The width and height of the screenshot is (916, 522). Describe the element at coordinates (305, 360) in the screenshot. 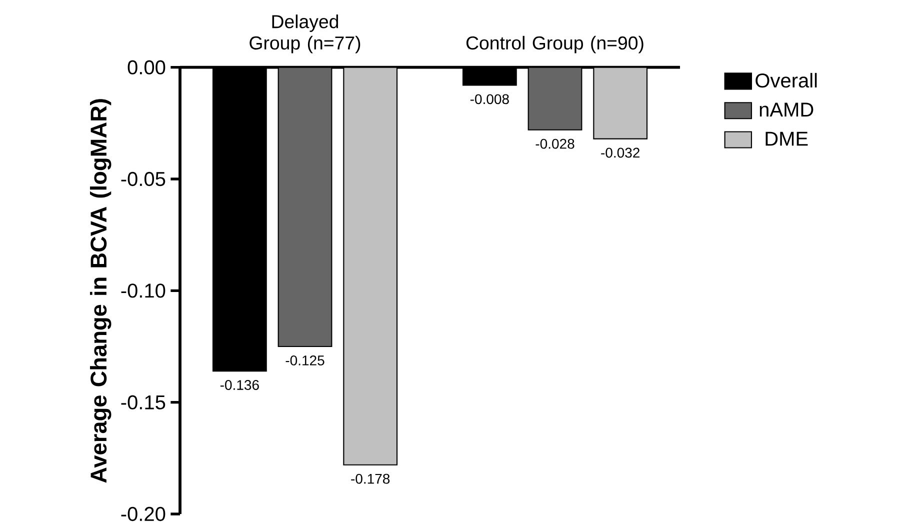

I see `data-label: -0.125` at that location.